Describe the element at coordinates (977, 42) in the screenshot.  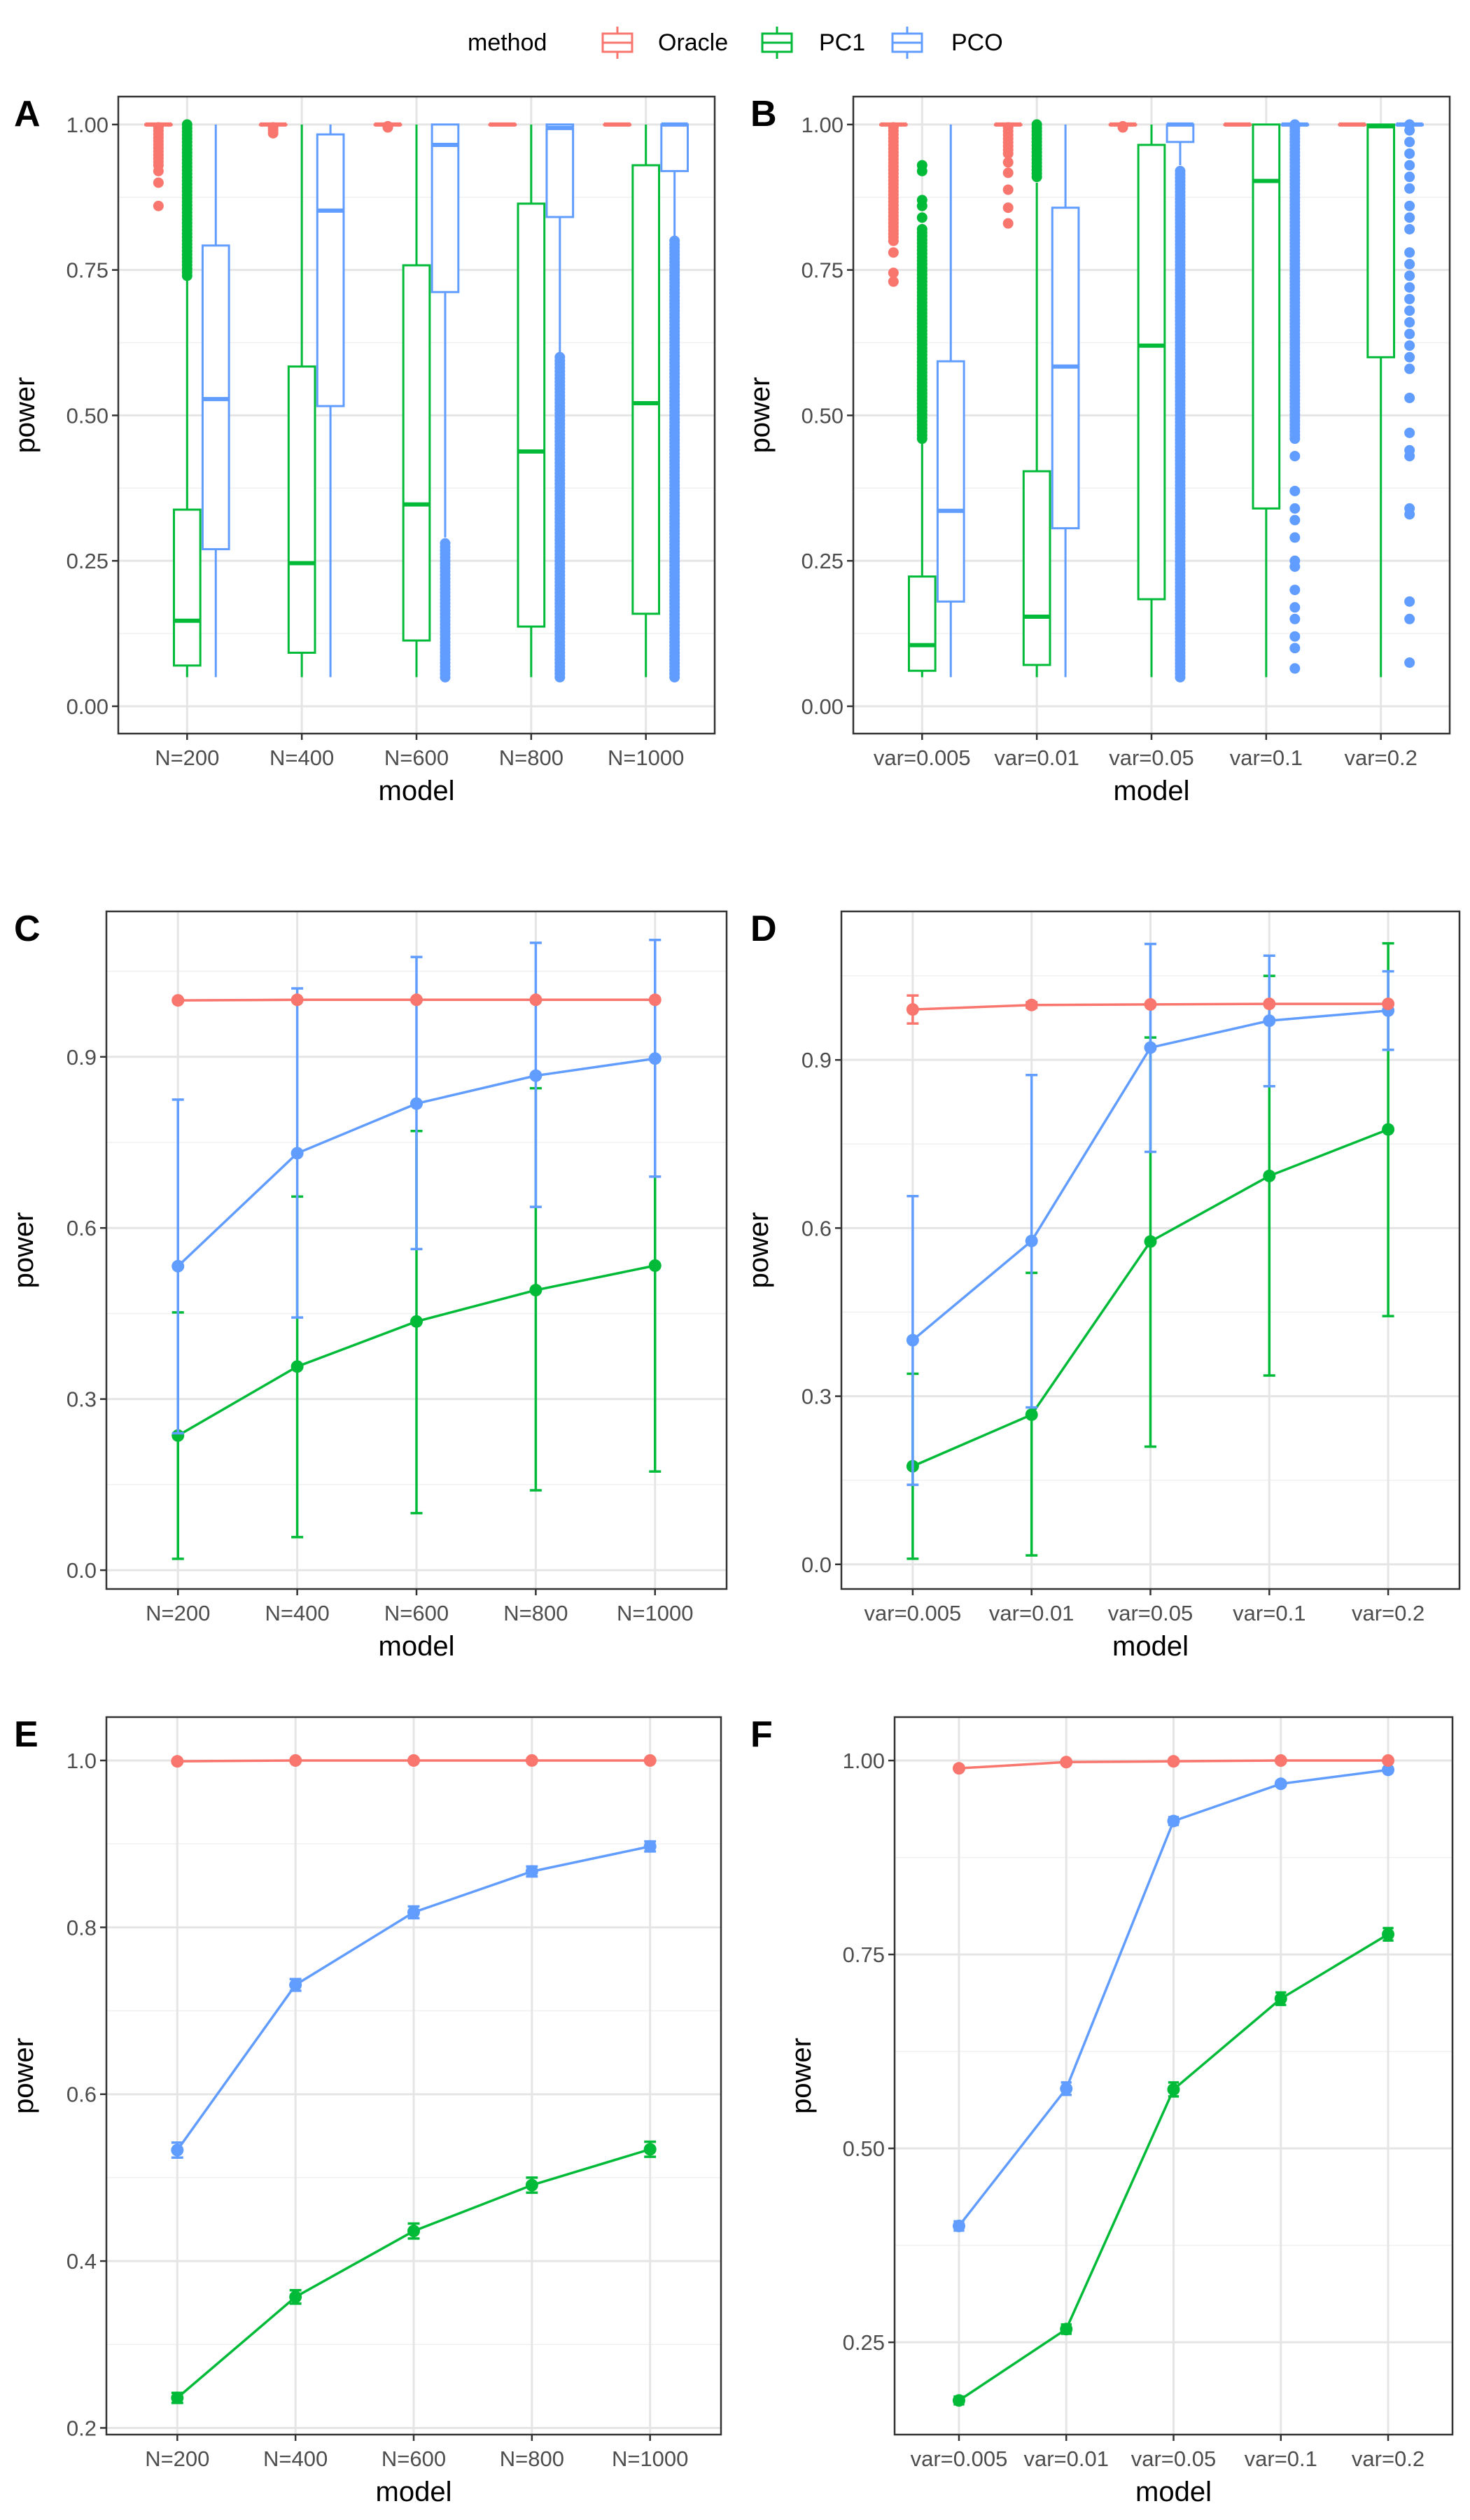
I see `legend-label: PCO` at that location.